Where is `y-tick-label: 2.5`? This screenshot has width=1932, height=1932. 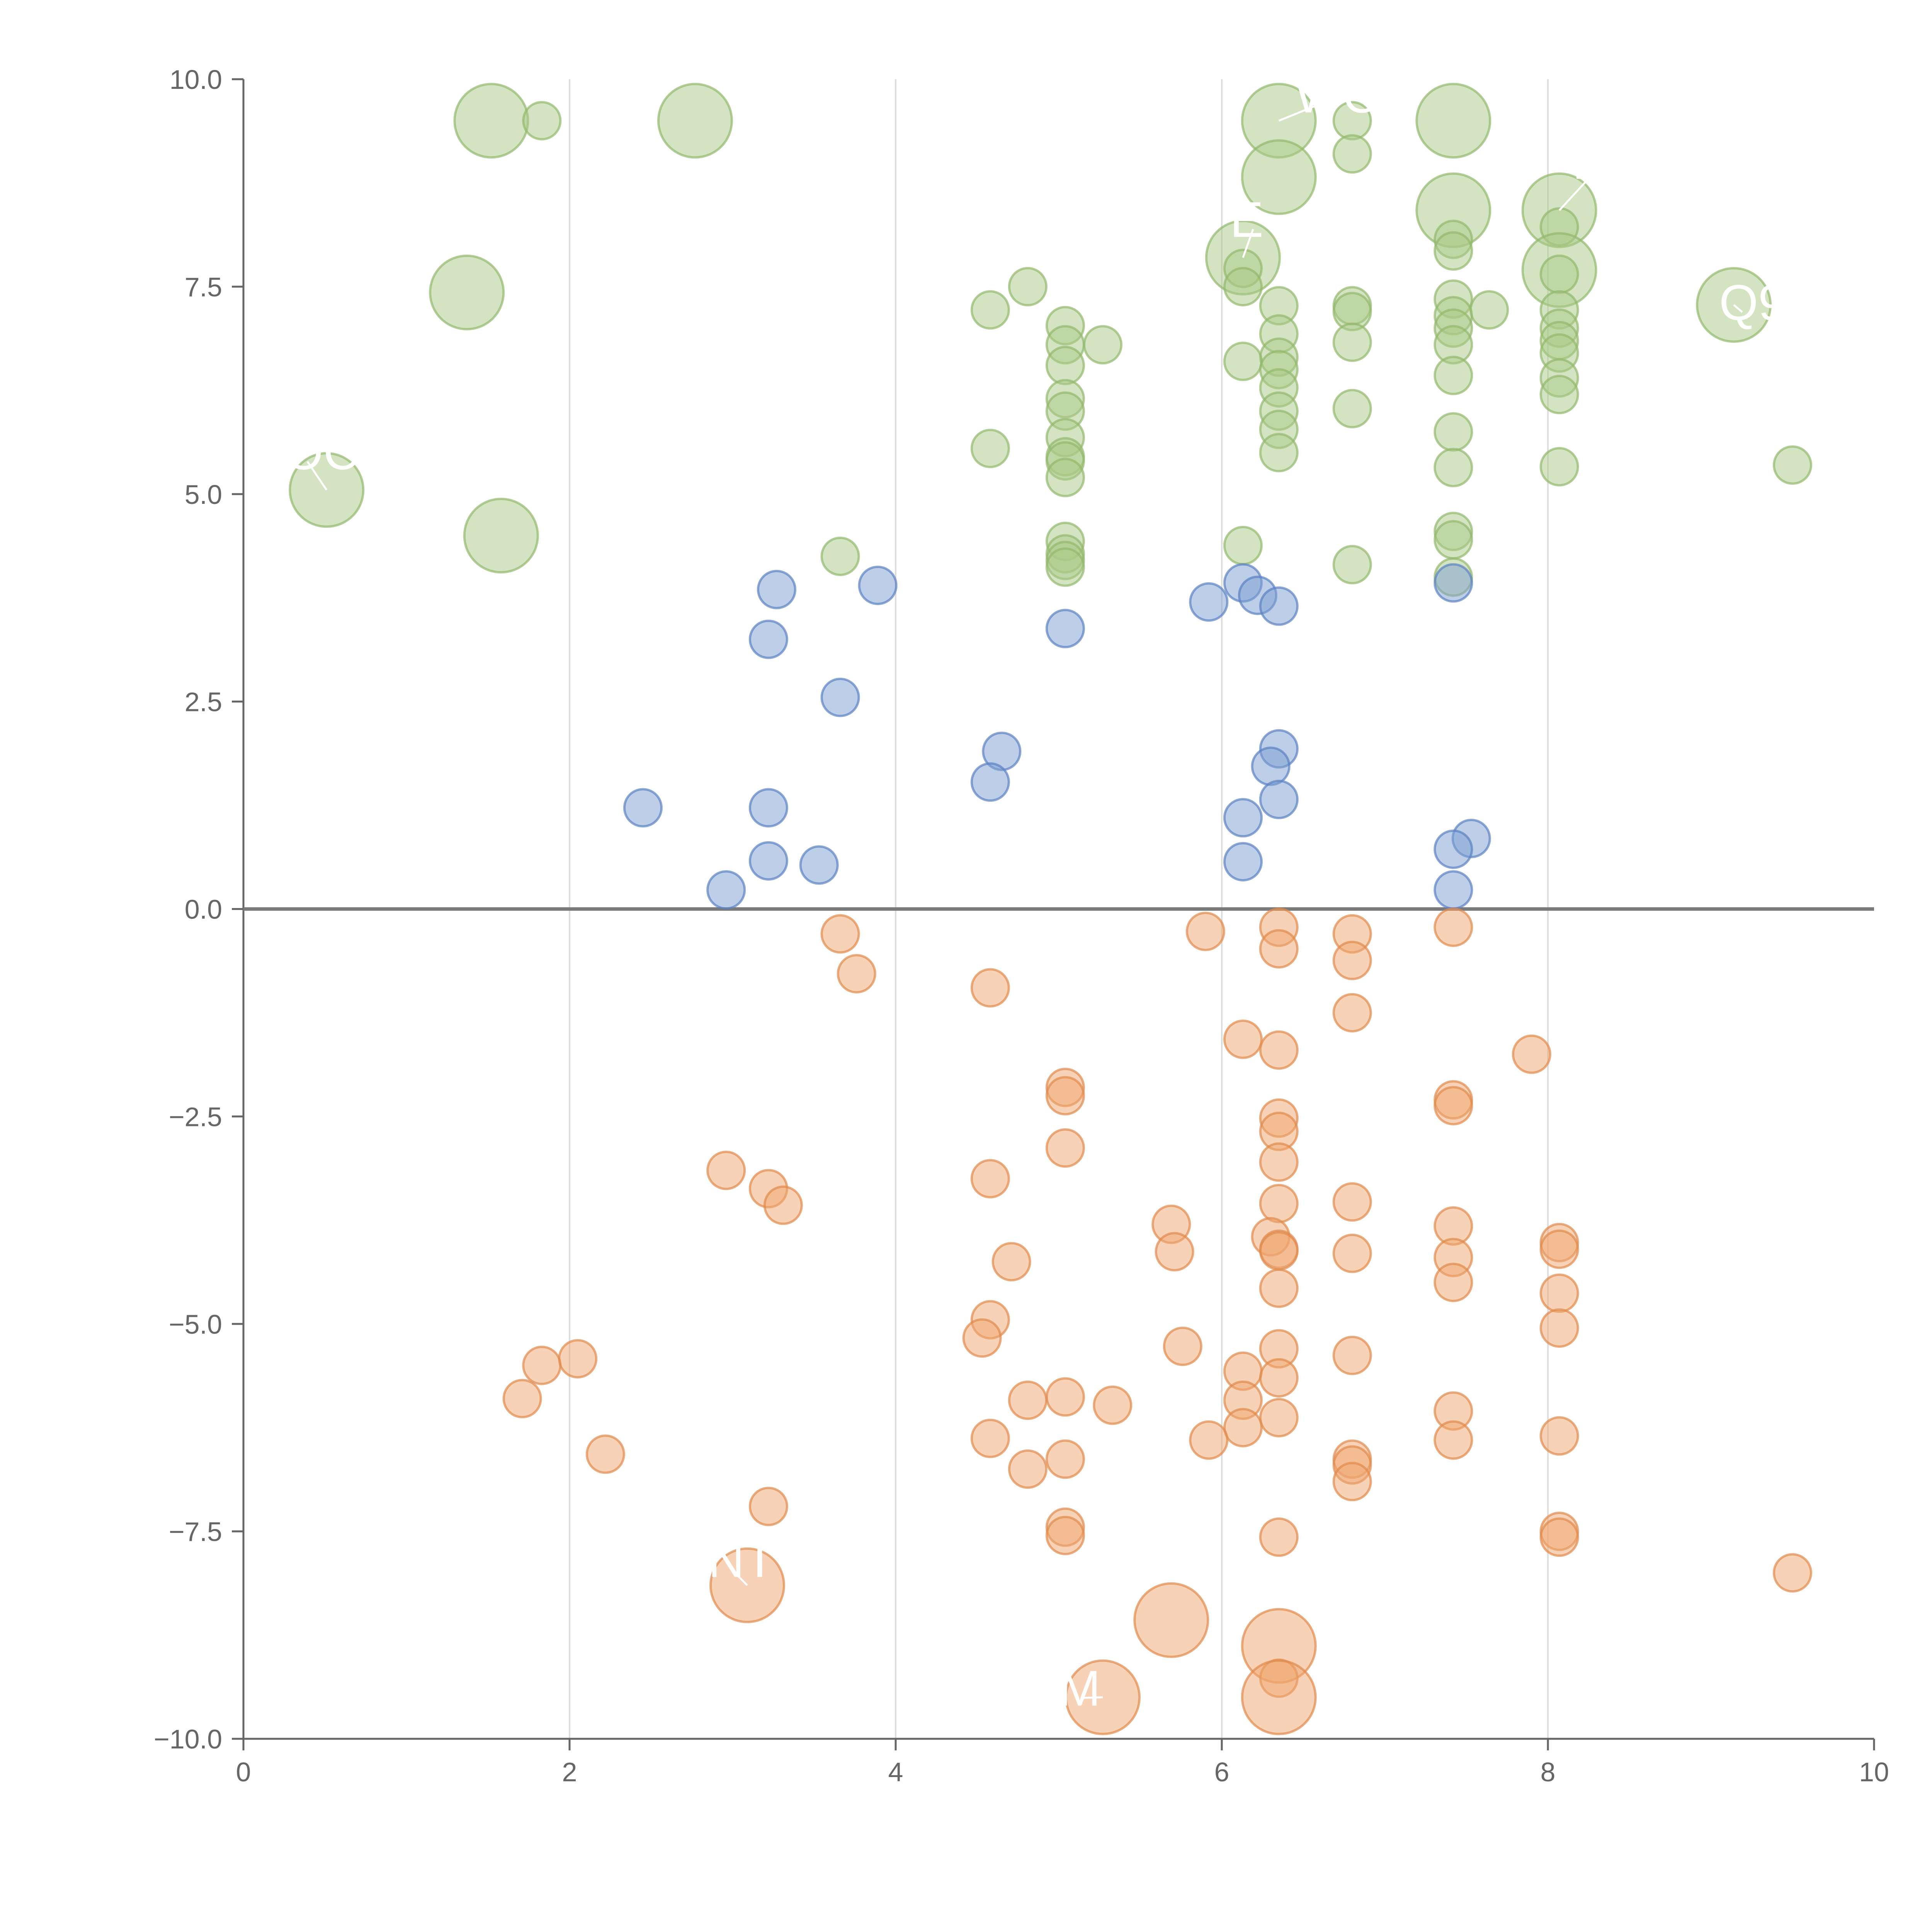 y-tick-label: 2.5 is located at coordinates (204, 702).